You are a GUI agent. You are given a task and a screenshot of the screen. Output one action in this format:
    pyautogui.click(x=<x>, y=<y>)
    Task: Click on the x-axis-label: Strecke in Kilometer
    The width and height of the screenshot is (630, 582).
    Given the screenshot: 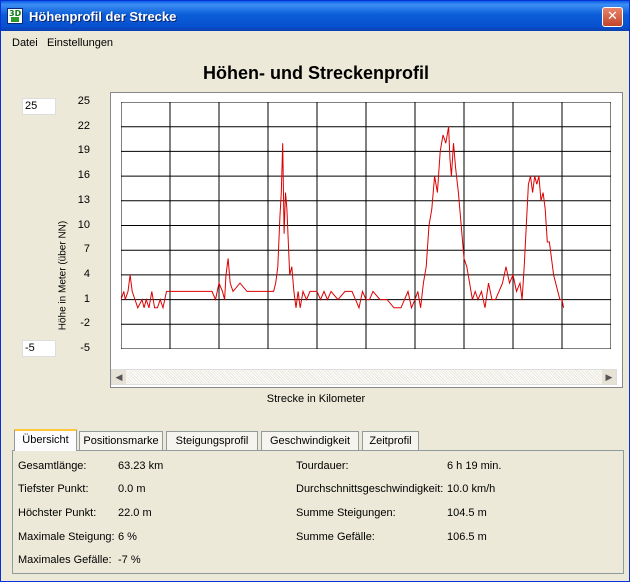 What is the action you would take?
    pyautogui.click(x=316, y=399)
    